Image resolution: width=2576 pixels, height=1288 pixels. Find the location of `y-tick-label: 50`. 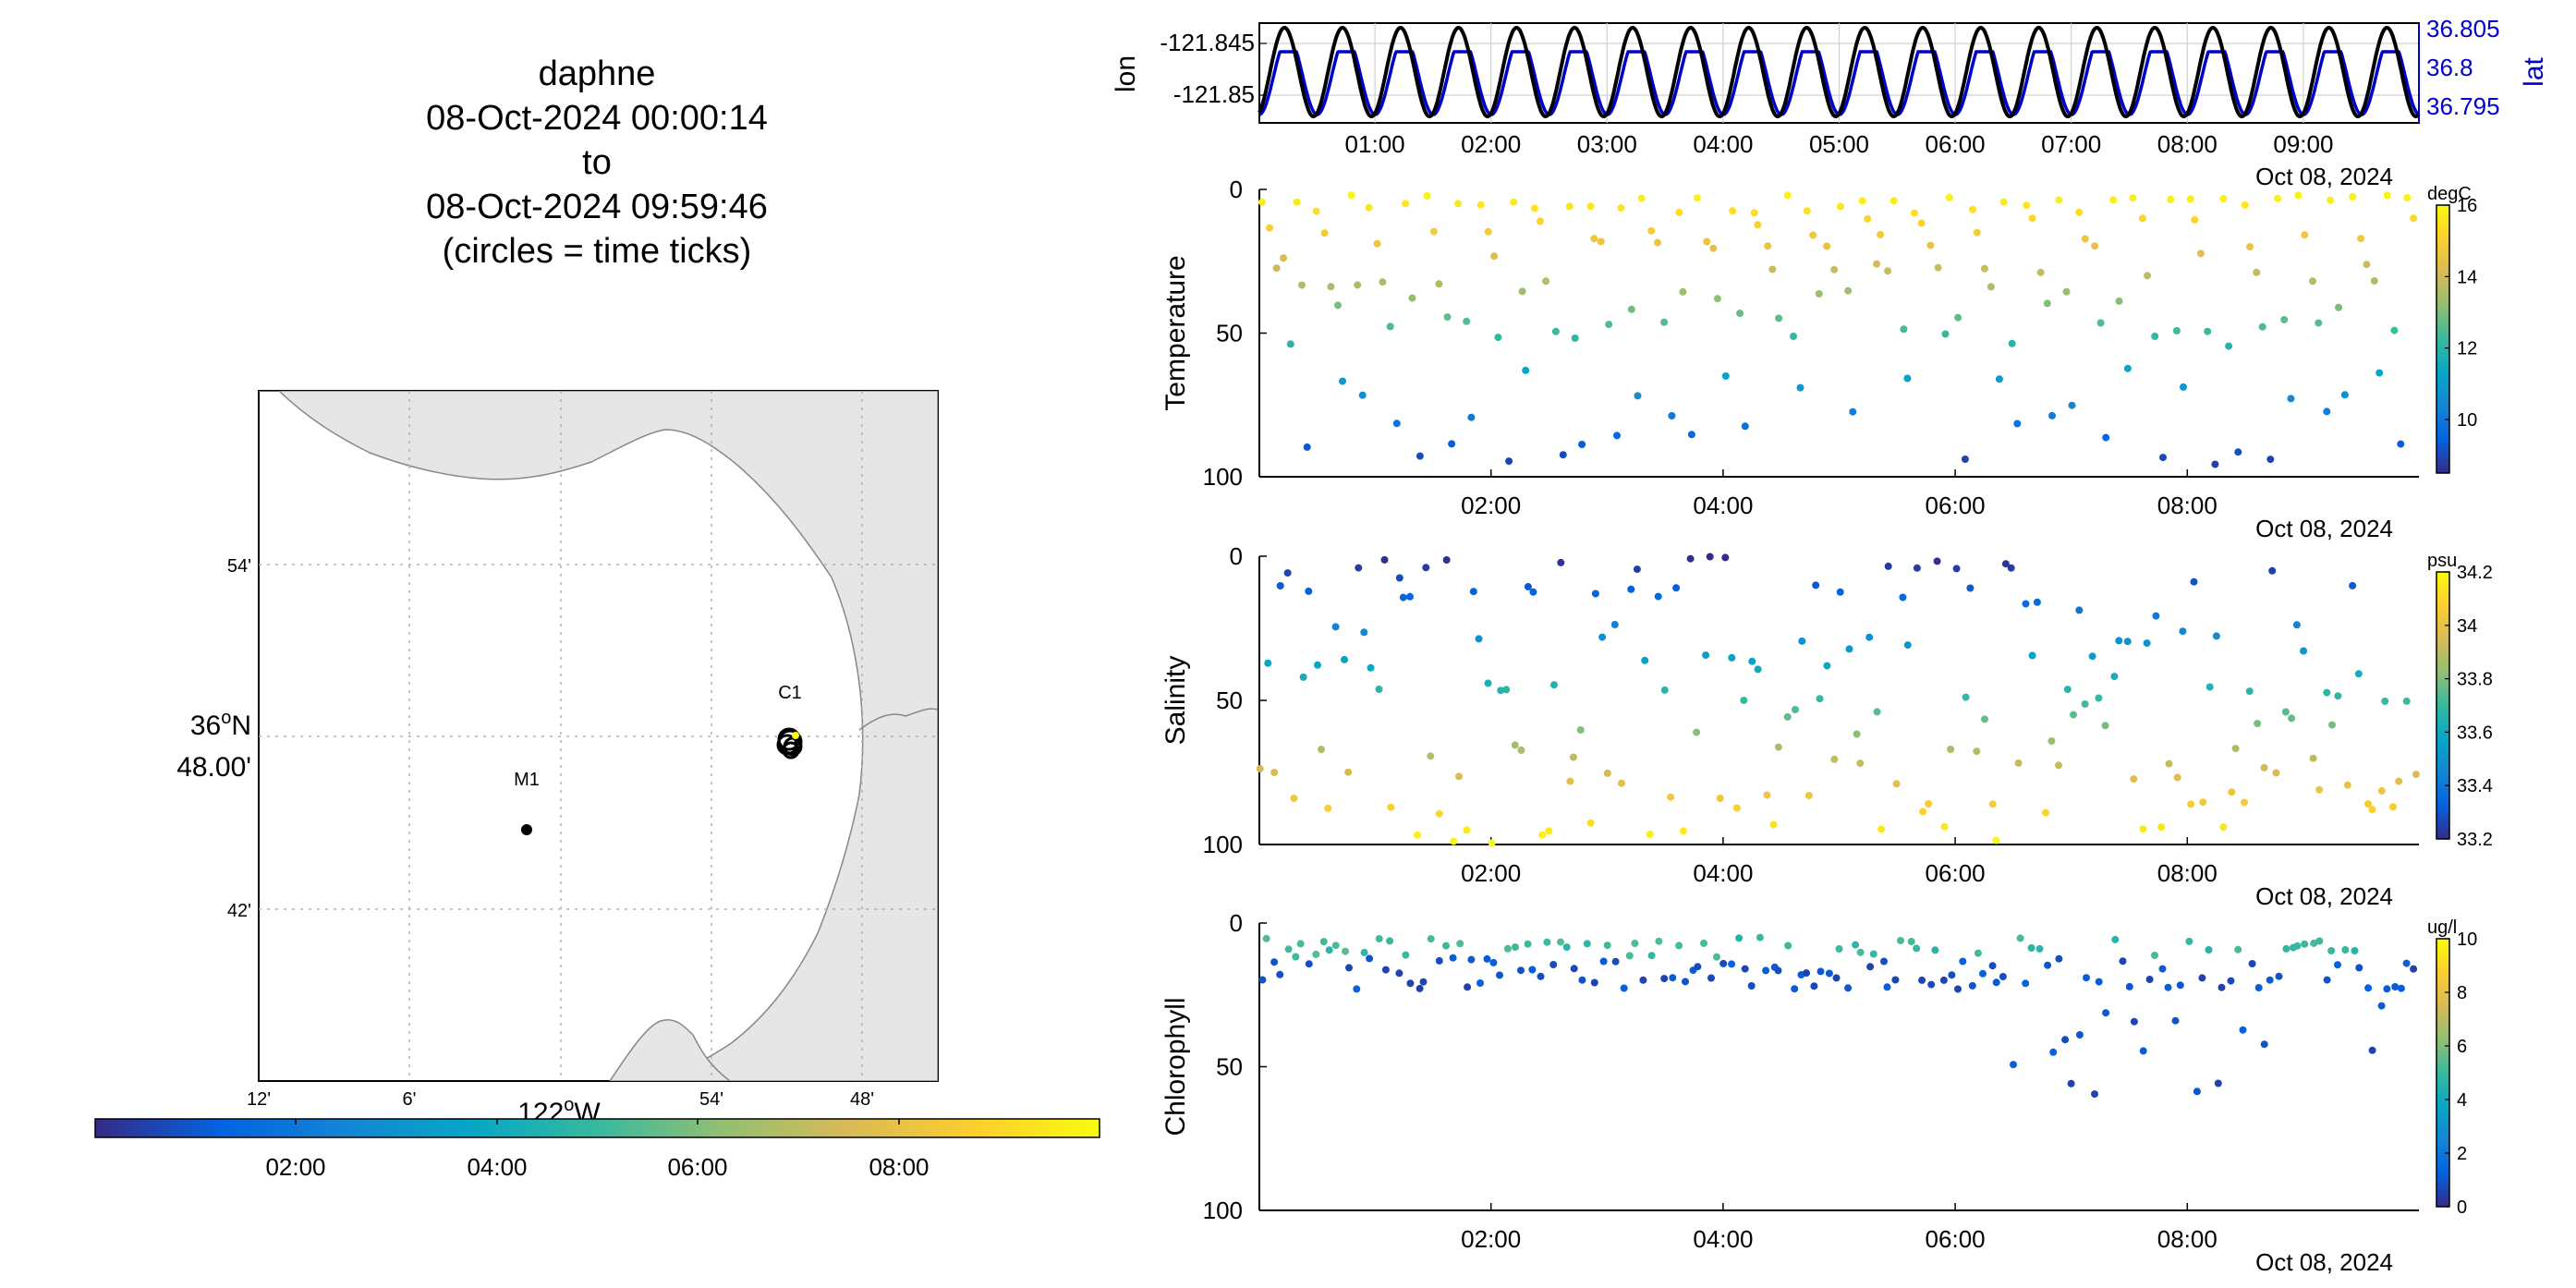

y-tick-label: 50 is located at coordinates (1229, 1067).